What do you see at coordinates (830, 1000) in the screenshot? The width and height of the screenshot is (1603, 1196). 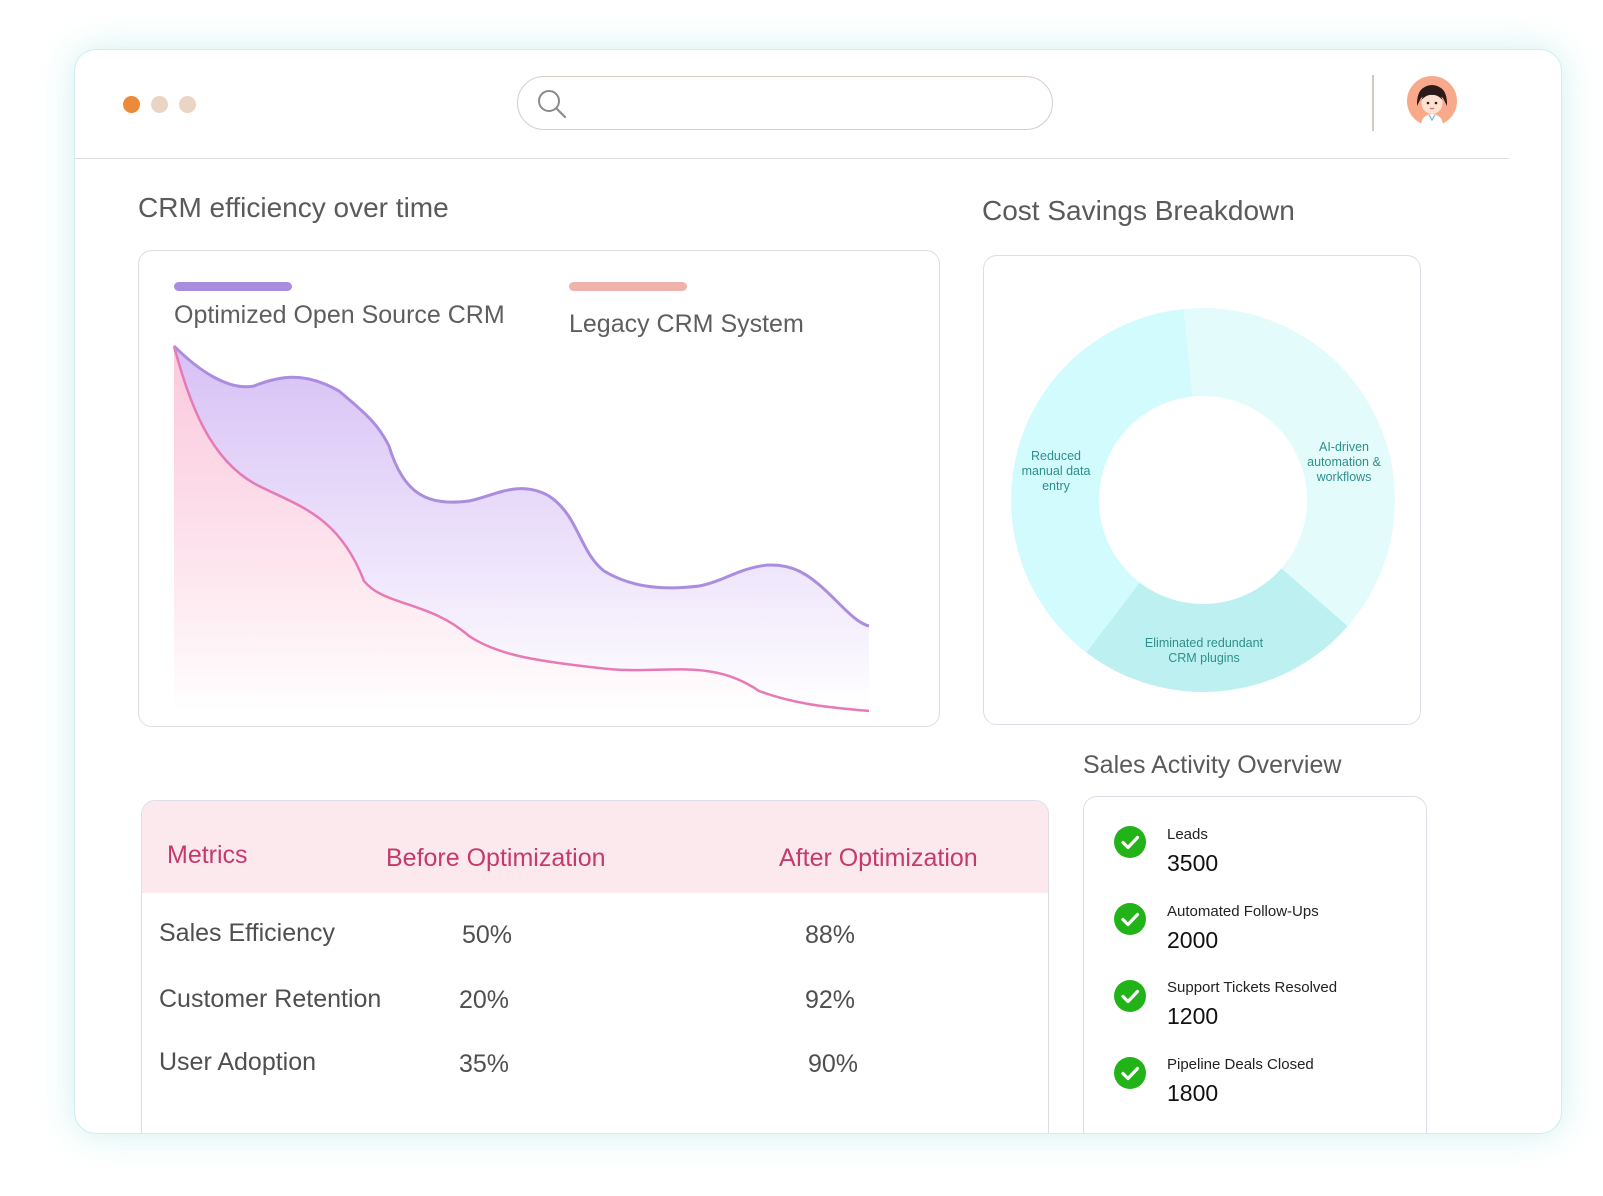 I see `row-customer-retention-after: 92%` at bounding box center [830, 1000].